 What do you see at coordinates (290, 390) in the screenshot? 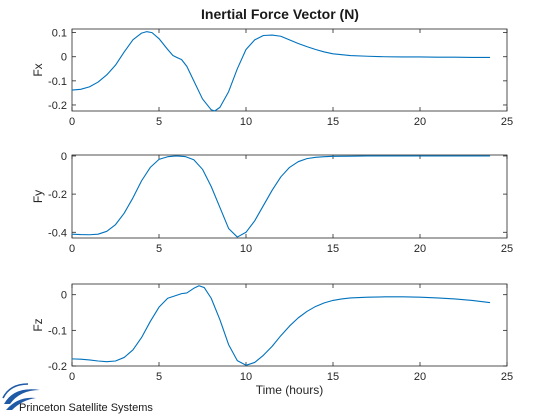
I see `x-axis-label: Time (hours)` at bounding box center [290, 390].